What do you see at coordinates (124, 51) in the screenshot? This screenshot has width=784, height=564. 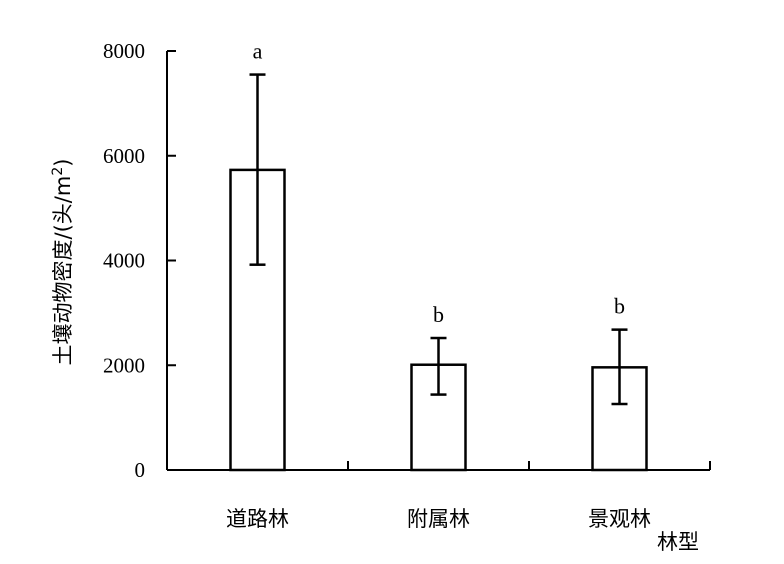 I see `y-tick-label: 8000` at bounding box center [124, 51].